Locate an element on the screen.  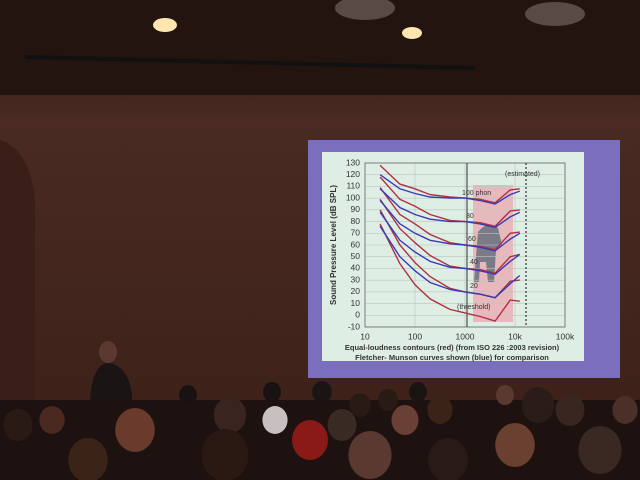
y-tick-label: 90 is located at coordinates (356, 209).